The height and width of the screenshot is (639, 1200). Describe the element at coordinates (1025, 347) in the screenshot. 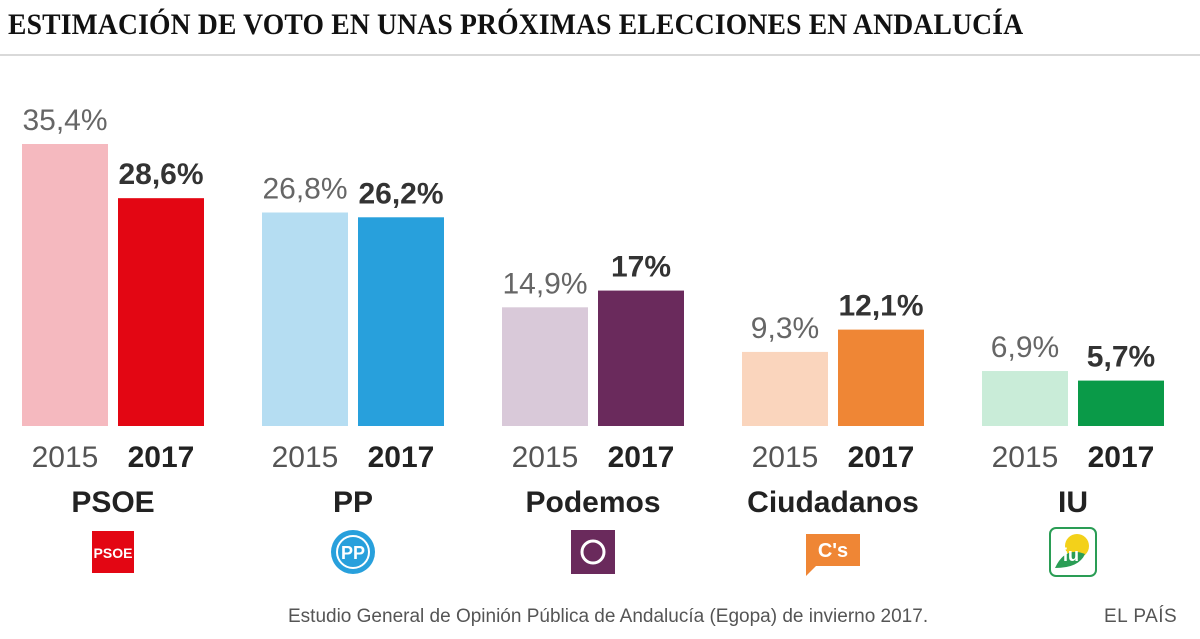

I see `value-label-iu-2015: 6,9%` at that location.